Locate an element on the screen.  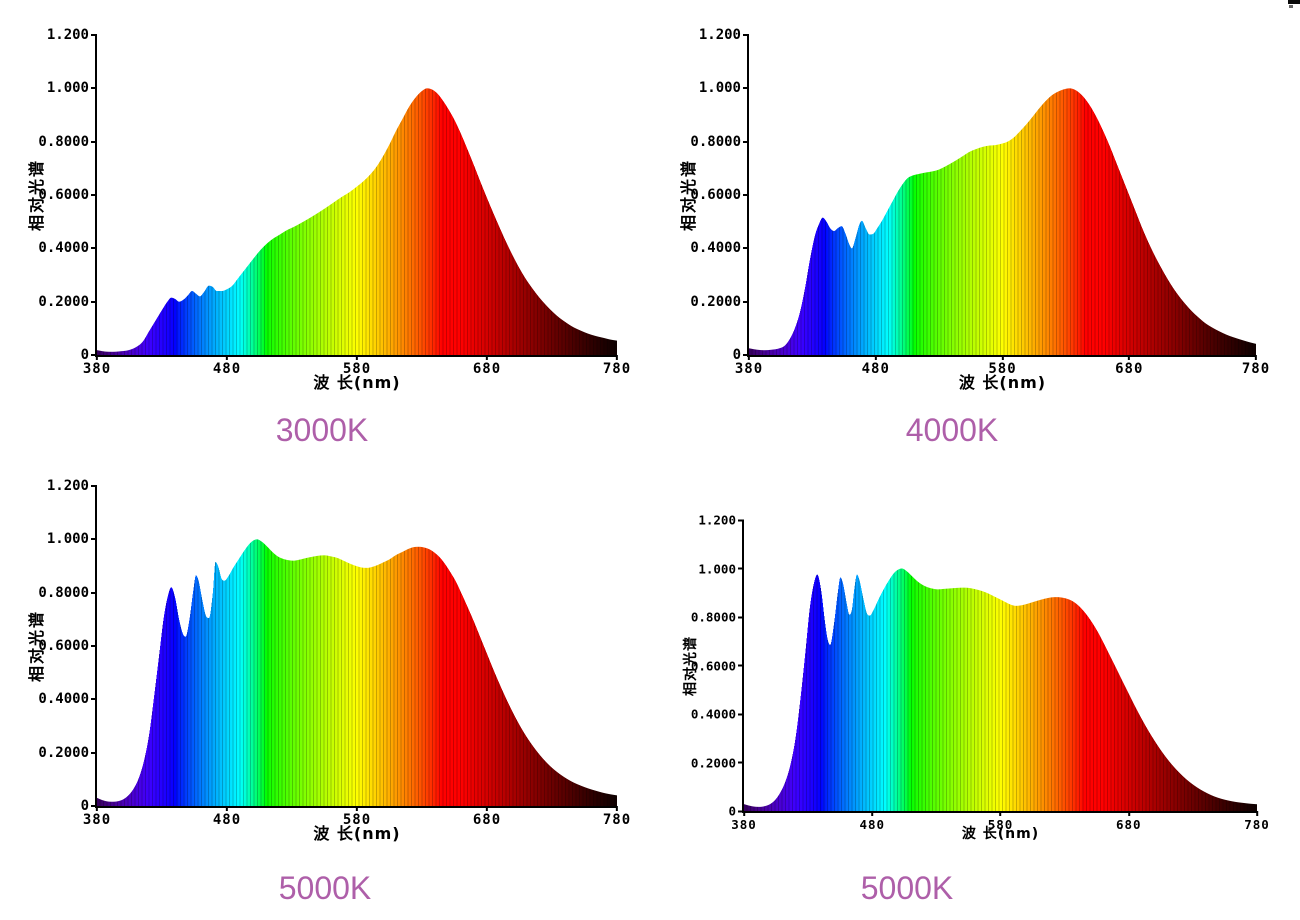
x-tick: 480 is located at coordinates (876, 366).